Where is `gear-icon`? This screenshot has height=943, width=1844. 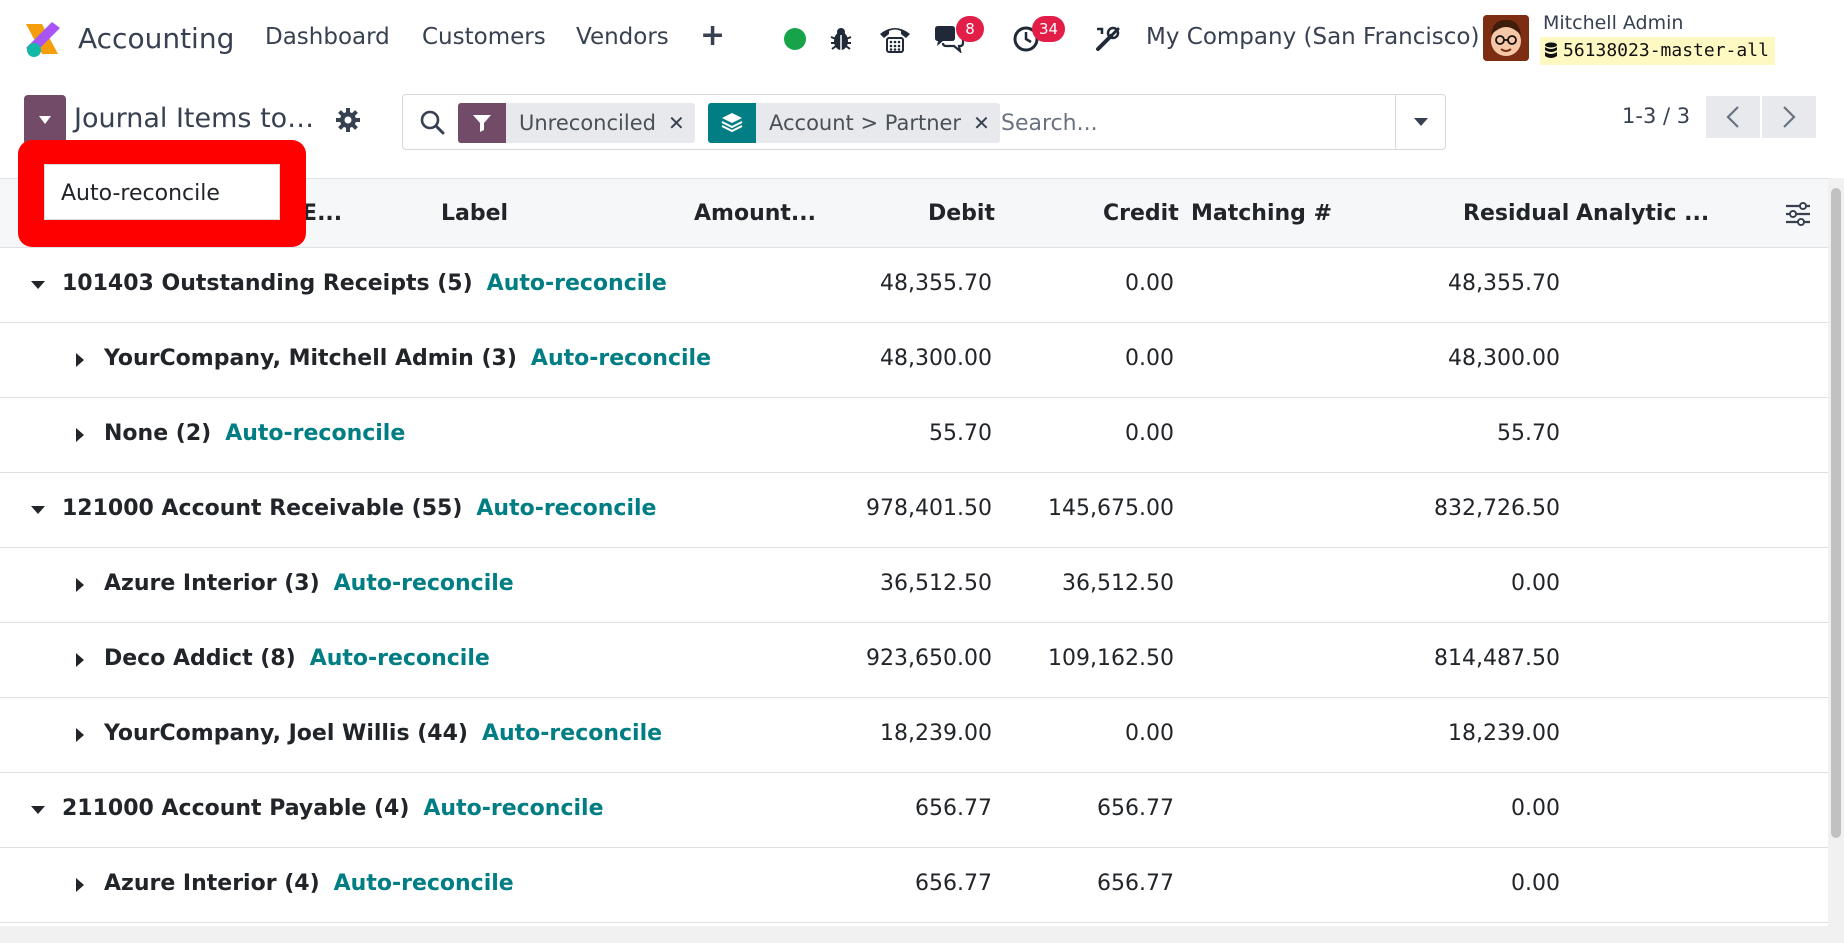
gear-icon is located at coordinates (348, 122).